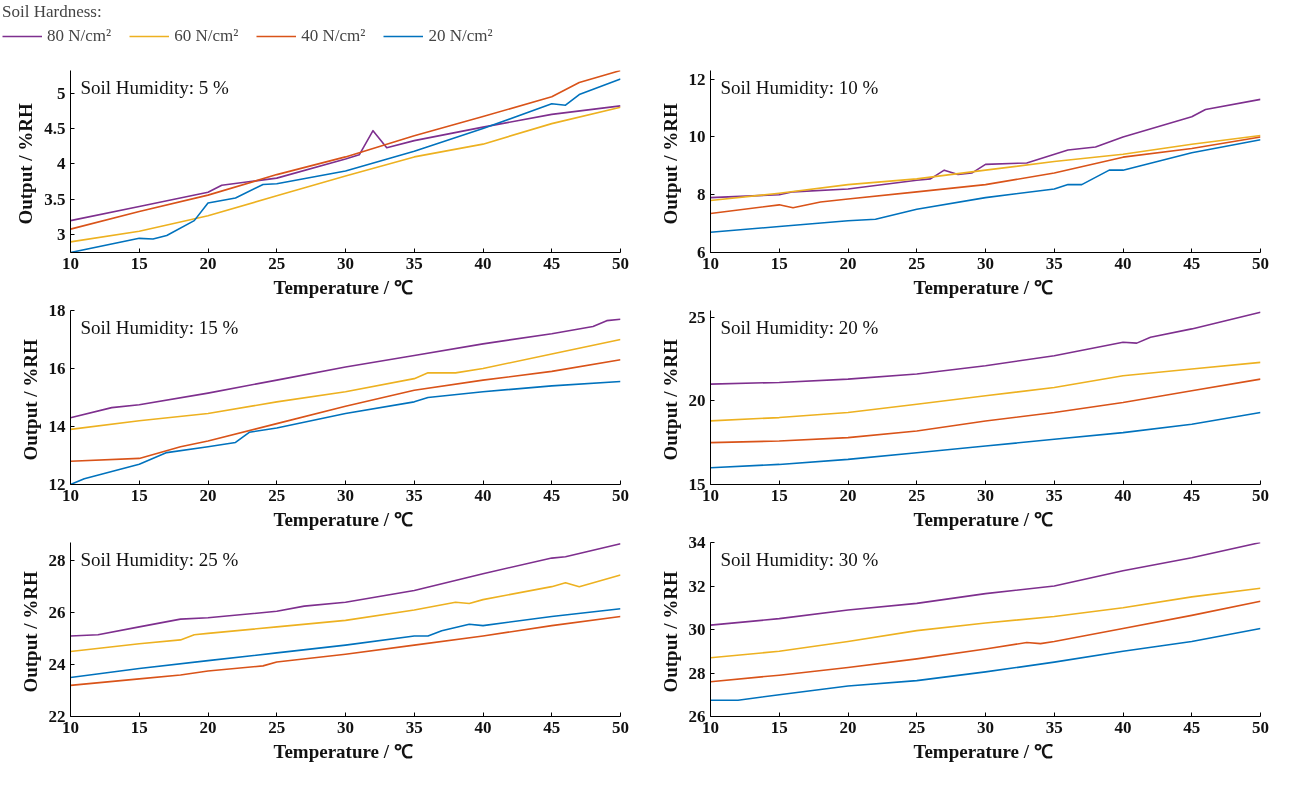 This screenshot has height=788, width=1298. I want to click on y-tick-label: 4, so click(61, 164).